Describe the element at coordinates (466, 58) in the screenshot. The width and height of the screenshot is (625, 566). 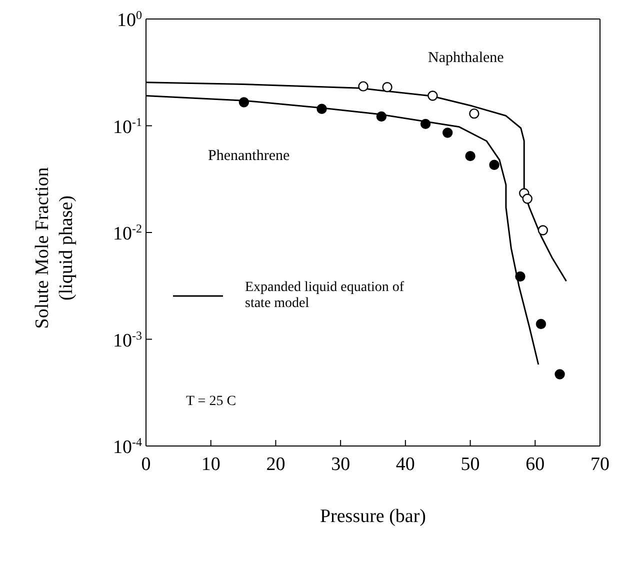
I see `annotation: Naphthalene` at that location.